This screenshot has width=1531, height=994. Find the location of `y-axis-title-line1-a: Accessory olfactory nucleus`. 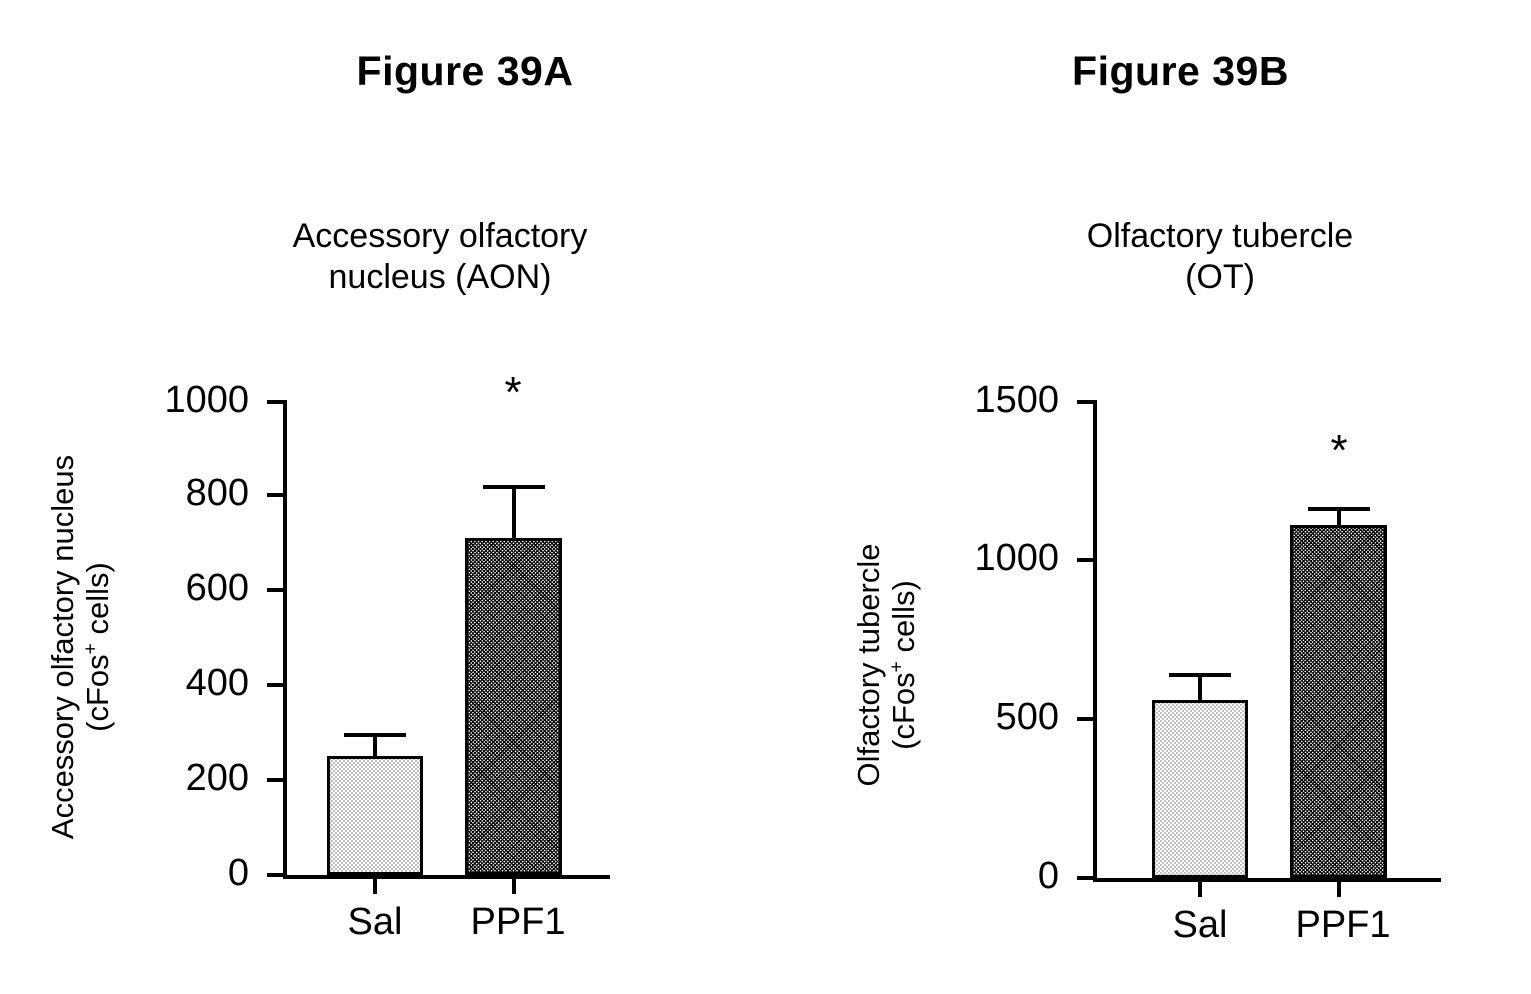

y-axis-title-line1-a: Accessory olfactory nucleus is located at coordinates (62, 647).